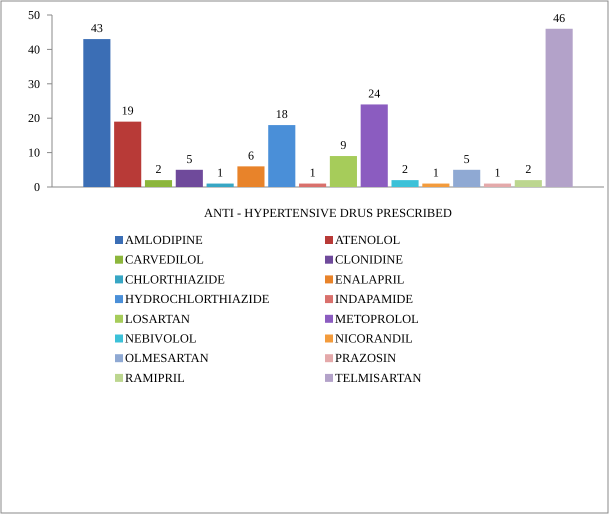 This screenshot has width=609, height=514. What do you see at coordinates (96, 28) in the screenshot?
I see `data-label: 43` at bounding box center [96, 28].